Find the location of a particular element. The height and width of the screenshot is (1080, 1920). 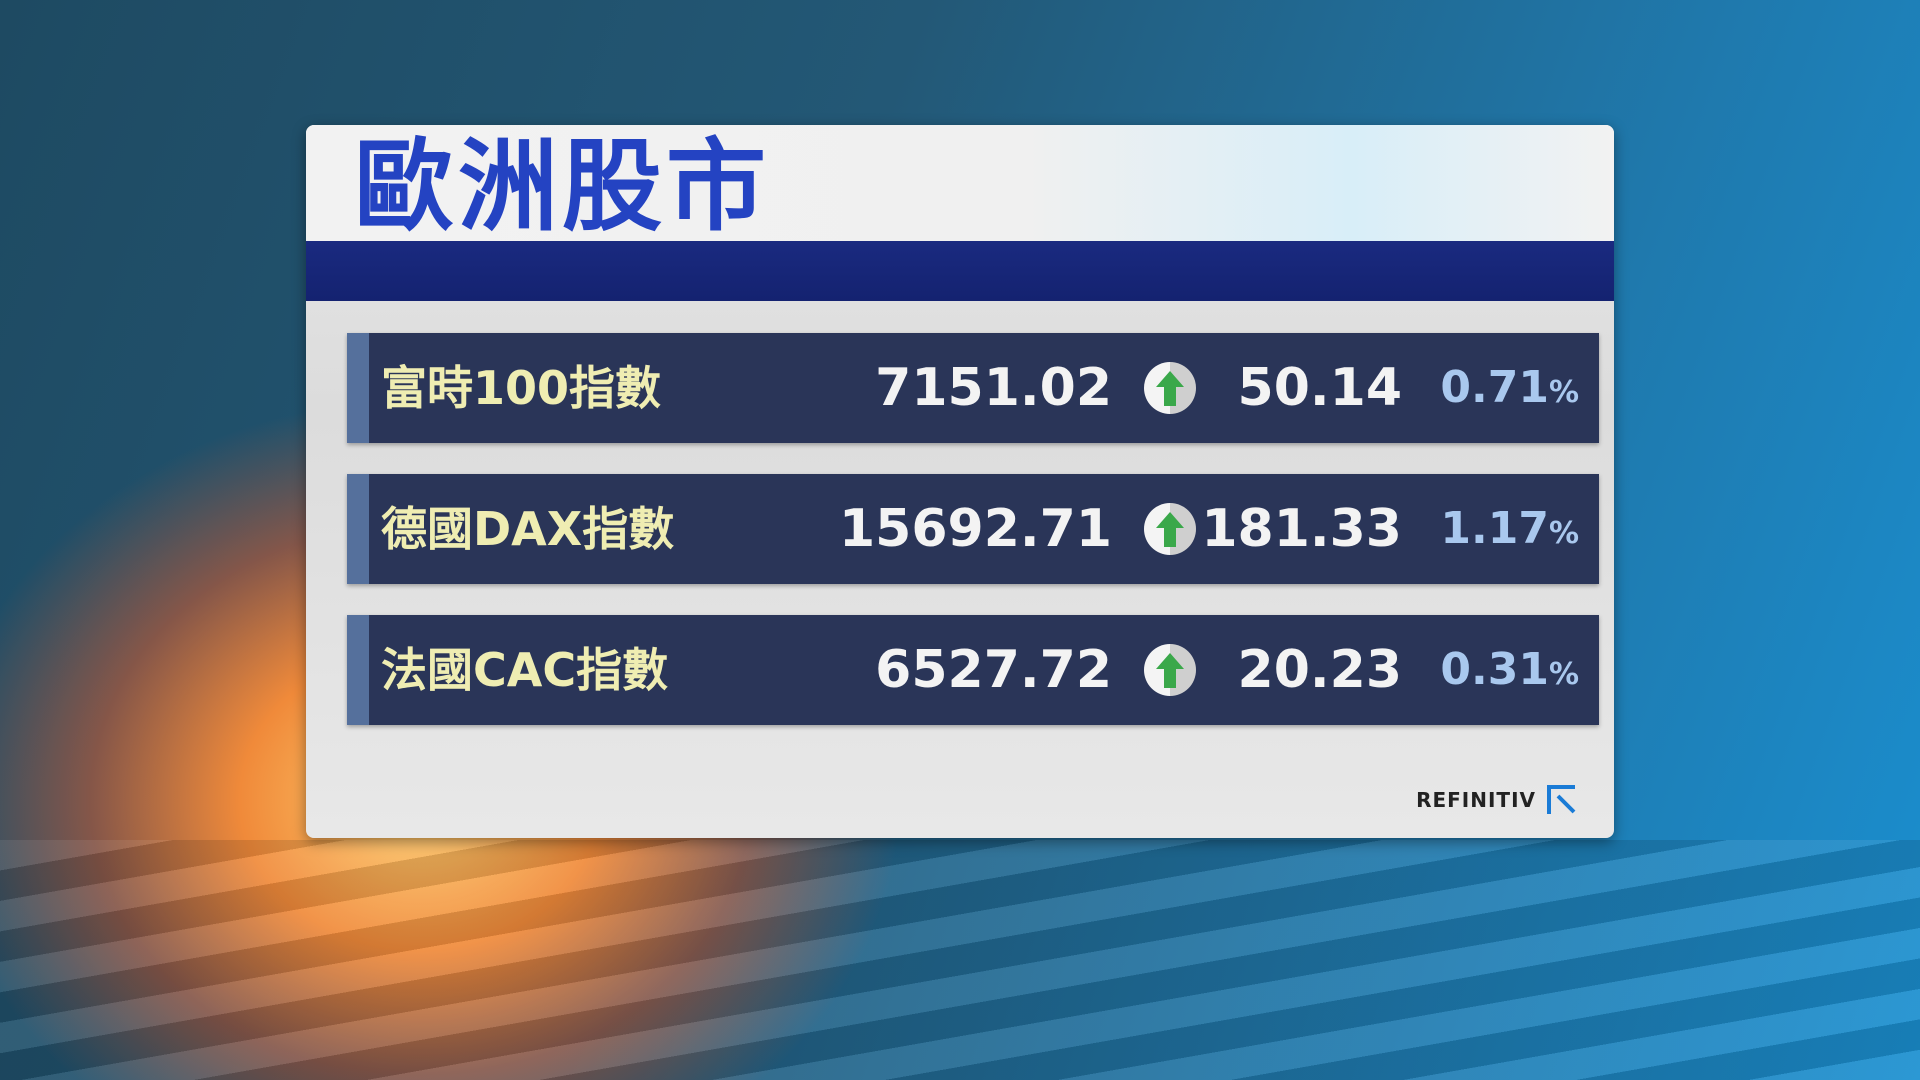

index-percent: 1.17% is located at coordinates (1509, 531).